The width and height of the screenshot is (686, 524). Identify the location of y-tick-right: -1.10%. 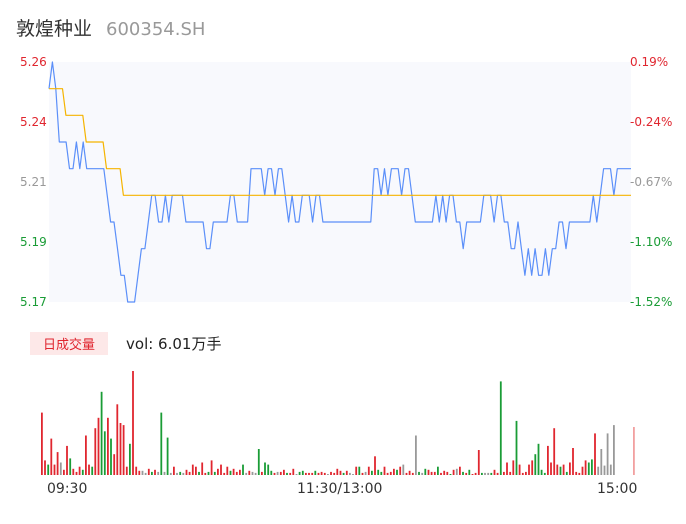
(651, 242).